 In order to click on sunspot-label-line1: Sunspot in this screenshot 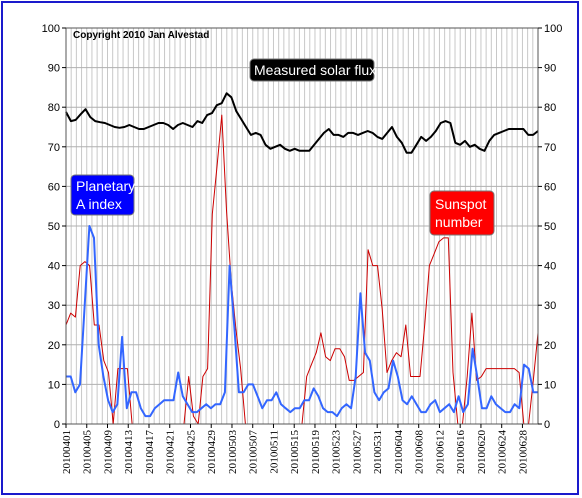, I will do `click(460, 204)`.